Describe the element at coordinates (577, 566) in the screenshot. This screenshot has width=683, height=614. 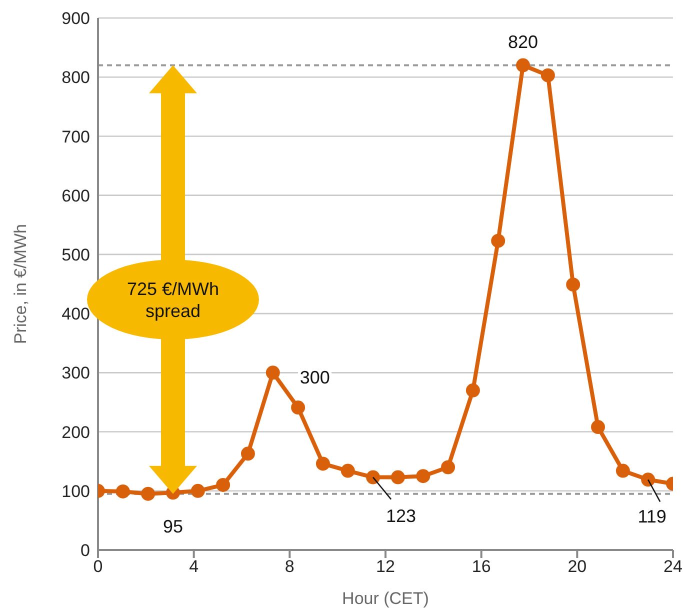
I see `x-tick-label: 20` at that location.